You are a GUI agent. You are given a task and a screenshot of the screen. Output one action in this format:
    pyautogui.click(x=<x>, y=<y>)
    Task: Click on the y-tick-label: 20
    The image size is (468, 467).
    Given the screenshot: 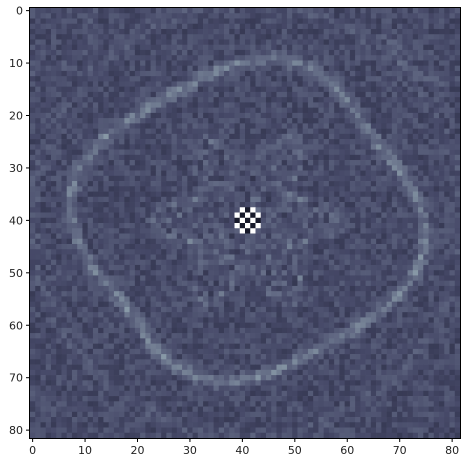 What is the action you would take?
    pyautogui.click(x=16, y=116)
    